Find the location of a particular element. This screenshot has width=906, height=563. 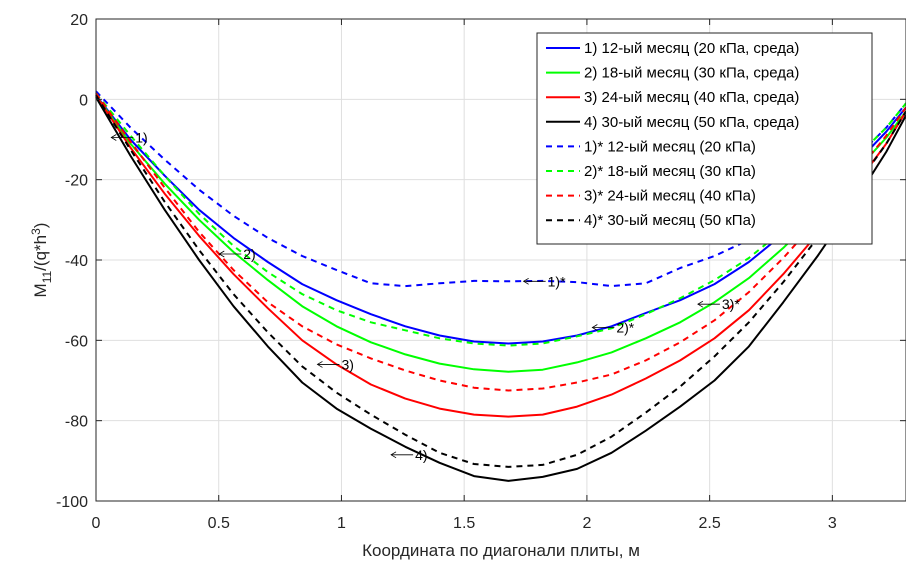

x-tick-label: 3 is located at coordinates (832, 523).